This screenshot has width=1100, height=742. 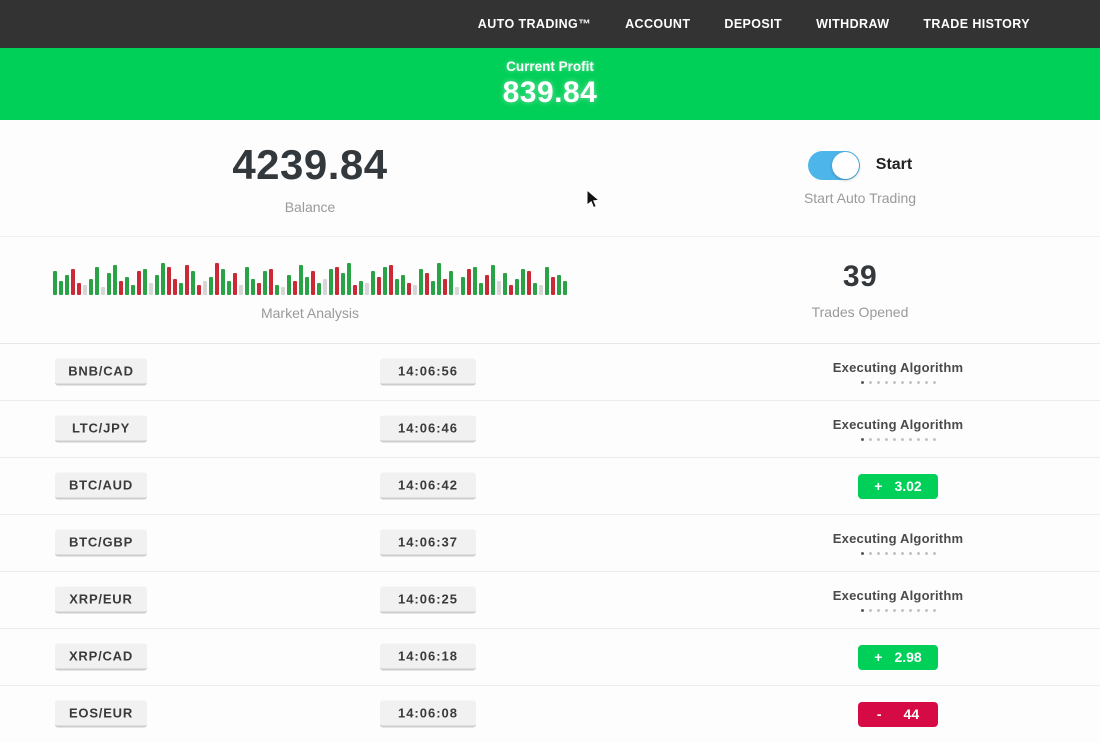 I want to click on trade-pair-badge: BTC/AUD, so click(x=101, y=486).